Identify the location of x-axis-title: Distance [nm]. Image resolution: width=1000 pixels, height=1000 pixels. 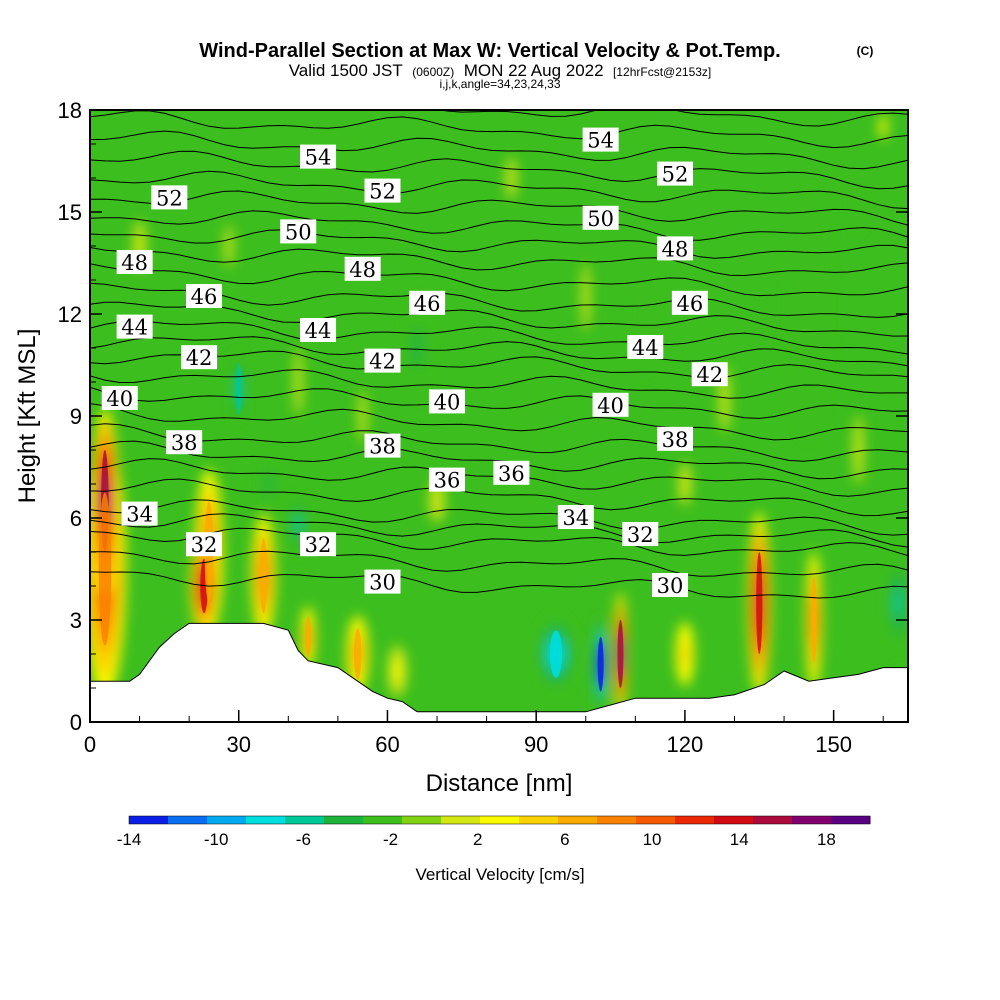
(499, 783).